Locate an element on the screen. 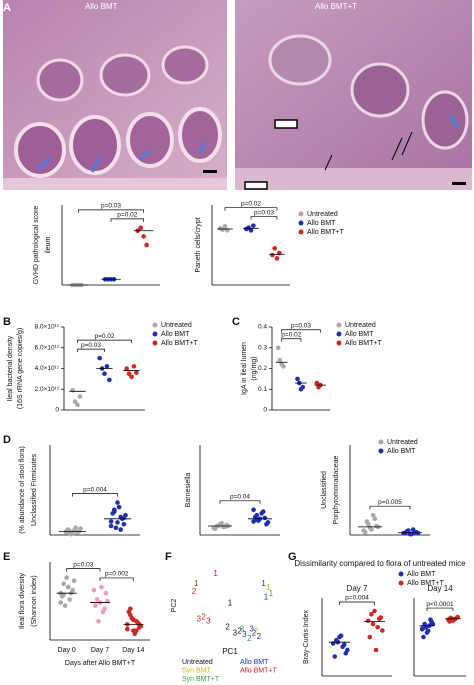  y-axis-label: IgA in ileal lumen is located at coordinates (244, 368).